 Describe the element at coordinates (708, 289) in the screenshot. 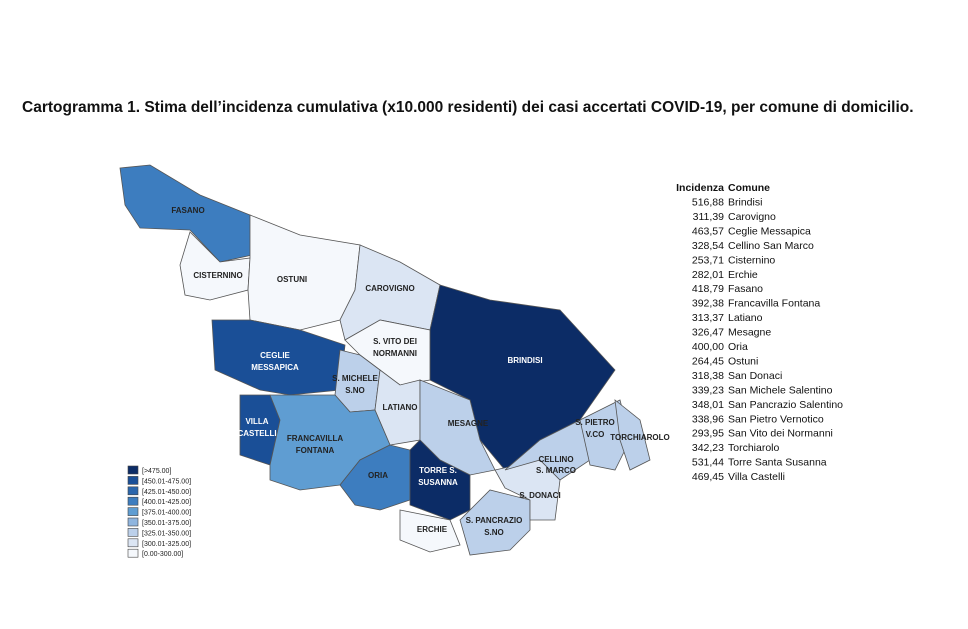

I see `table-cell: 418,79` at that location.